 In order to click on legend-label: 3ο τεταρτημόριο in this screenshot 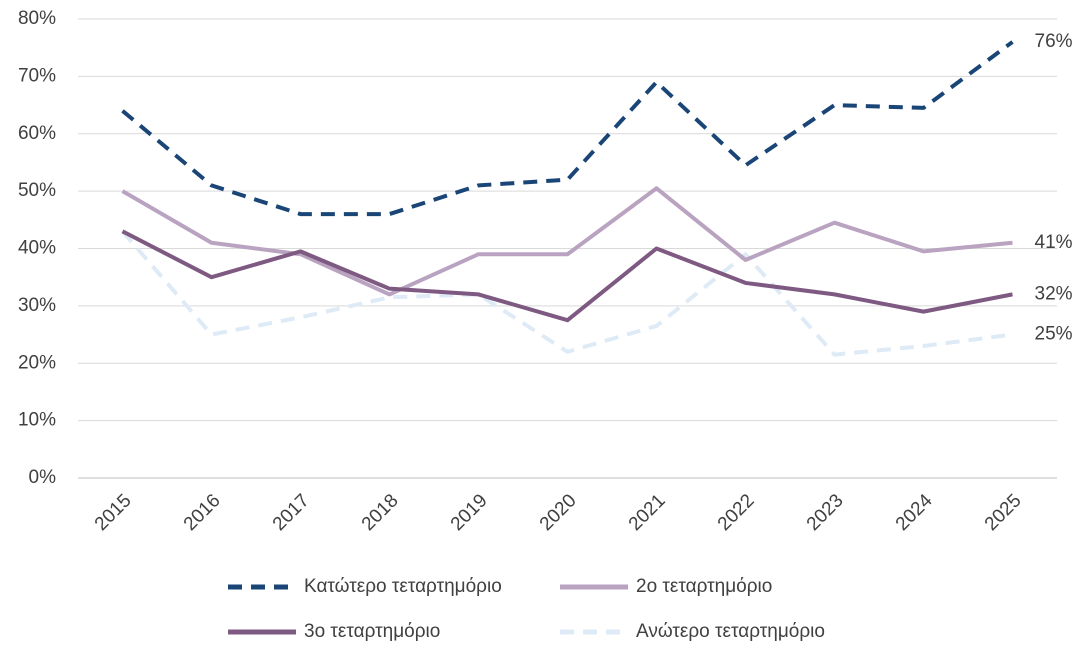, I will do `click(372, 631)`.